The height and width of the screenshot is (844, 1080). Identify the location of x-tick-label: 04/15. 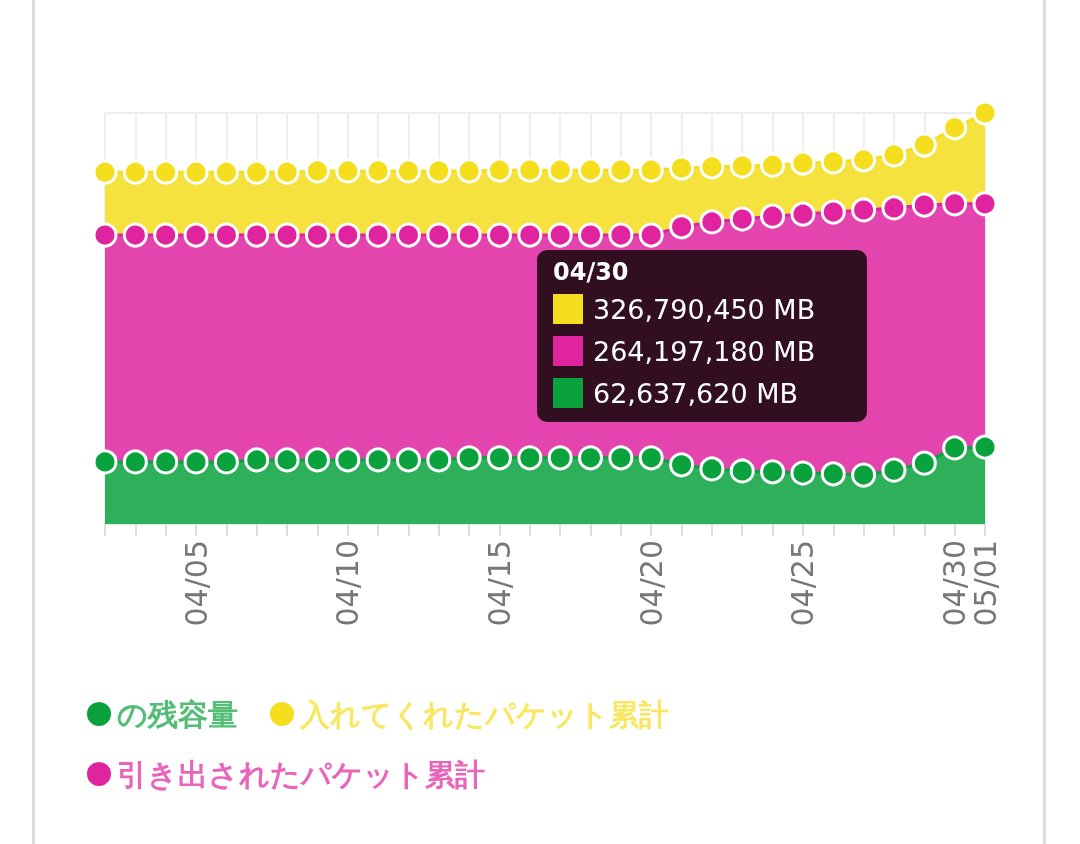
(499, 583).